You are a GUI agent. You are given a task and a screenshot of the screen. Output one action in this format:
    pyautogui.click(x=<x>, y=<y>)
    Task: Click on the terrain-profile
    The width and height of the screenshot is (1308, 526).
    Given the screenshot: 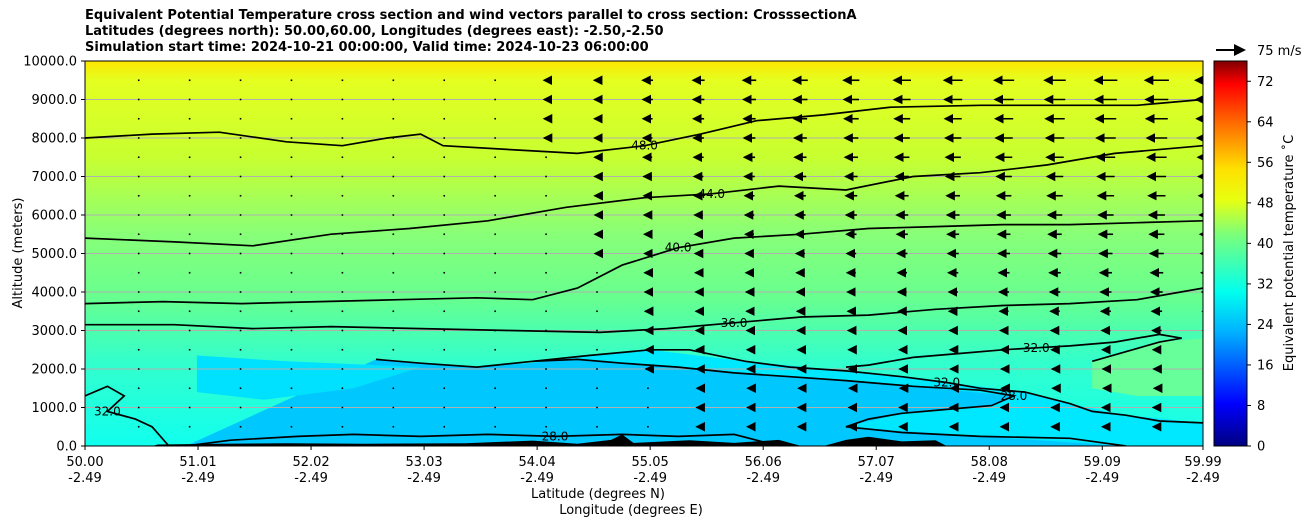 What is the action you would take?
    pyautogui.click(x=549, y=440)
    